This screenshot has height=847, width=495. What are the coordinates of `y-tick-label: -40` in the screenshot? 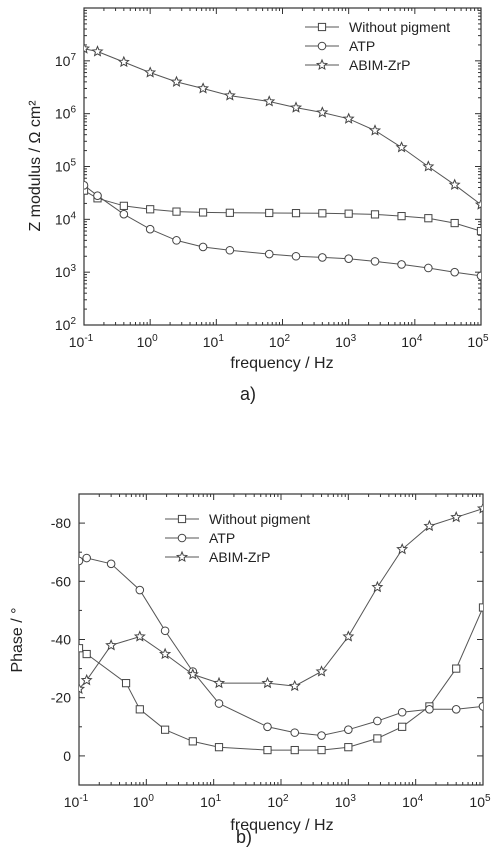 It's located at (61, 640).